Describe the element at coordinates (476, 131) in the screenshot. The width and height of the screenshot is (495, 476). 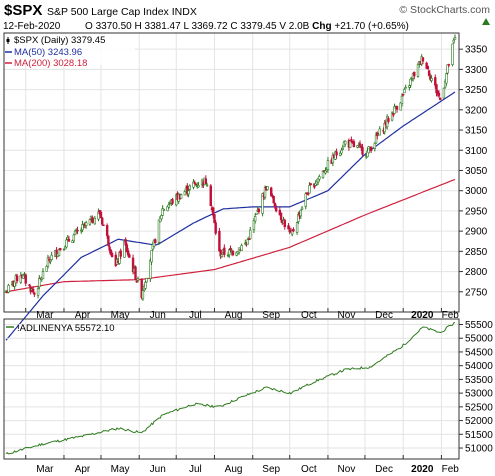
I see `y-tick-label: 3150` at that location.